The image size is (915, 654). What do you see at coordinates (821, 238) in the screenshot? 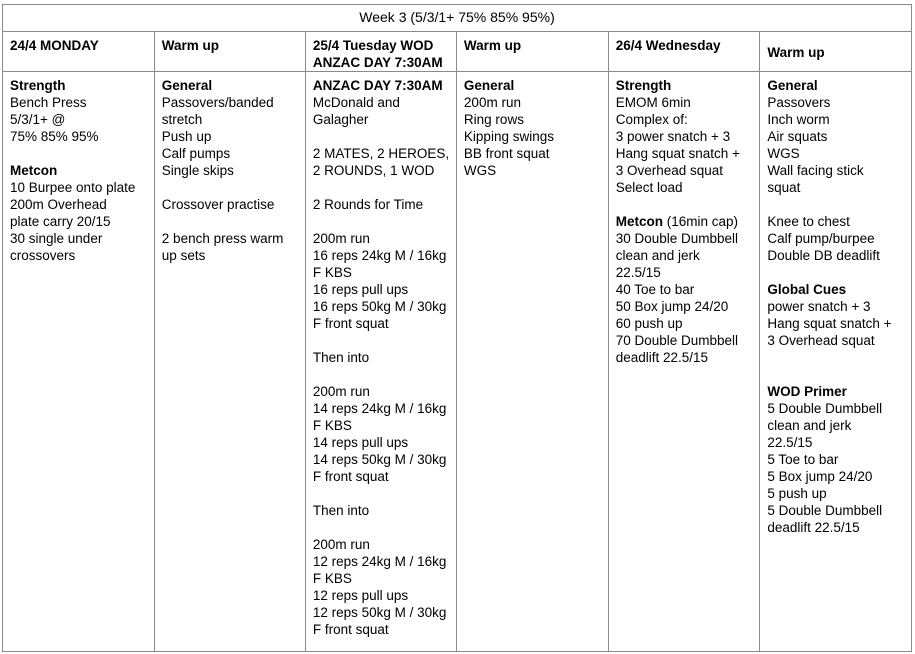
I see `text-line: Calf pump/burpee` at bounding box center [821, 238].